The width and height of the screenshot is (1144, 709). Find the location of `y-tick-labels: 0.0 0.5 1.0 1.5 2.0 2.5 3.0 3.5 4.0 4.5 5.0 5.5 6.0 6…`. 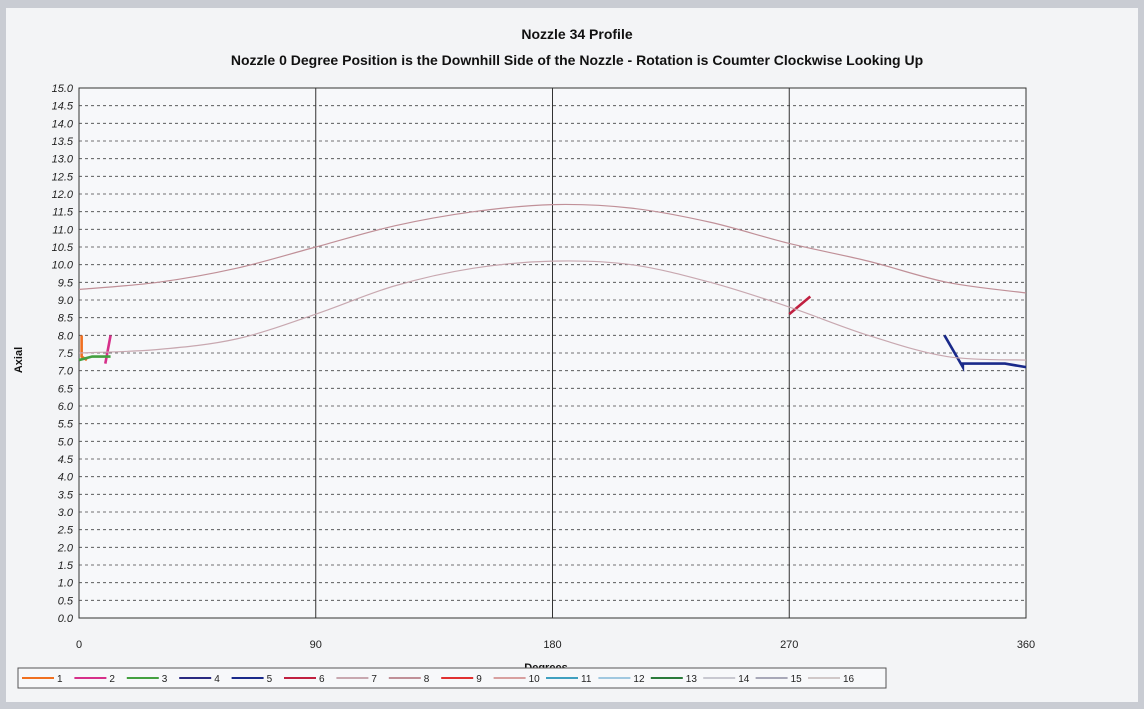

y-tick-labels: 0.0 0.5 1.0 1.5 2.0 2.5 3.0 3.5 4.0 4.5 5.0 5.5 6.0 6… is located at coordinates (63, 354).